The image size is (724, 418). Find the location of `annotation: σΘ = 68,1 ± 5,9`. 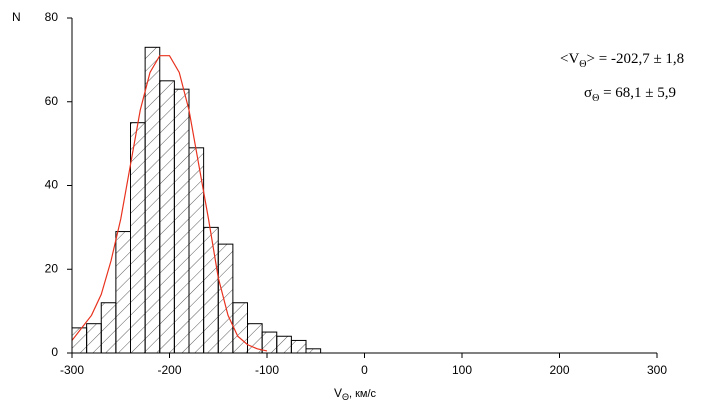

annotation: σΘ = 68,1 ± 5,9 is located at coordinates (630, 94).